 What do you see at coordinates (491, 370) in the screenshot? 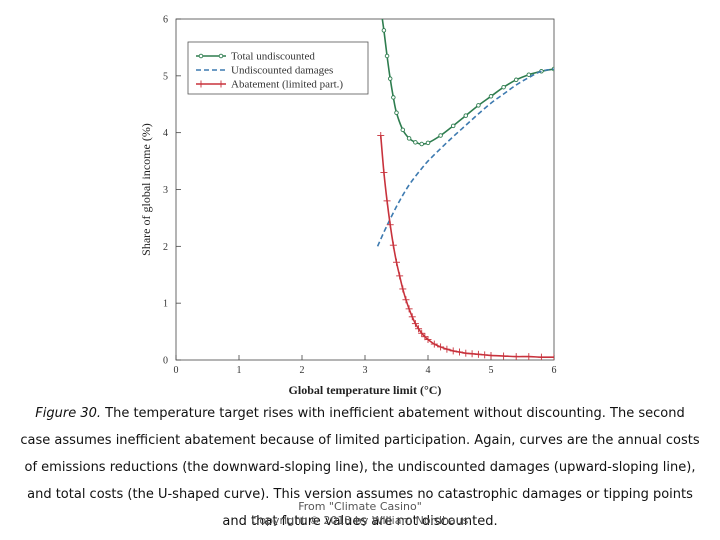
I see `x-tick-label: 5` at bounding box center [491, 370].